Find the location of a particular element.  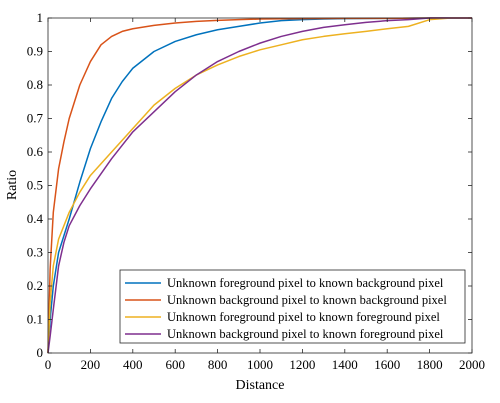

legend-box is located at coordinates (292, 306).